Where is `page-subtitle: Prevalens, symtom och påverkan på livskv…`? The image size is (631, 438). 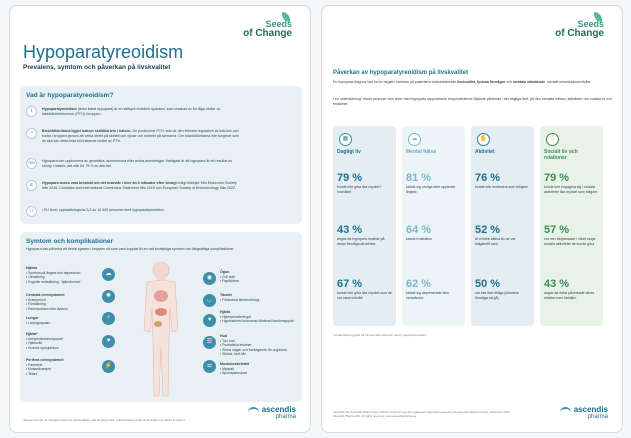 page-subtitle: Prevalens, symtom och påverkan på livskv… is located at coordinates (97, 67).